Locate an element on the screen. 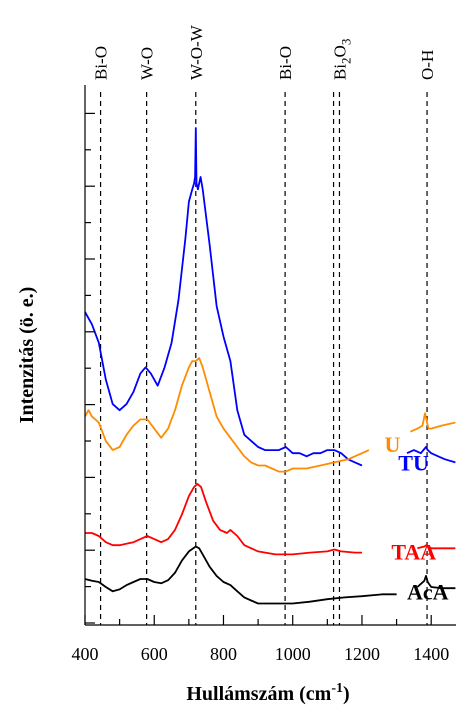 The image size is (456, 713). y-axis-title: Intenzitás (ö. e.) is located at coordinates (27, 355).